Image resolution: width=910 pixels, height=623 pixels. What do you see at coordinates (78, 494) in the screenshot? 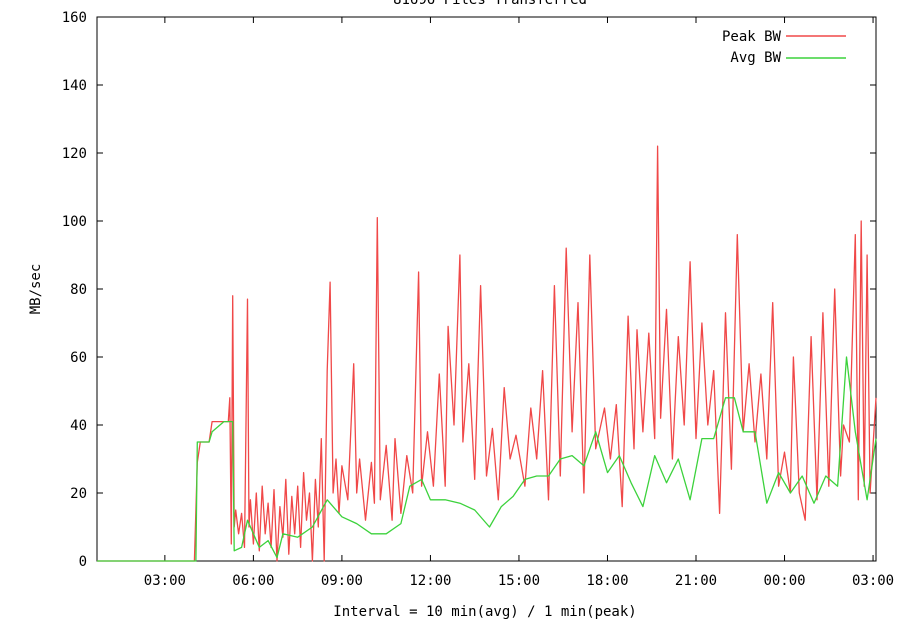
I see `y-tick-label: 20` at bounding box center [78, 494].